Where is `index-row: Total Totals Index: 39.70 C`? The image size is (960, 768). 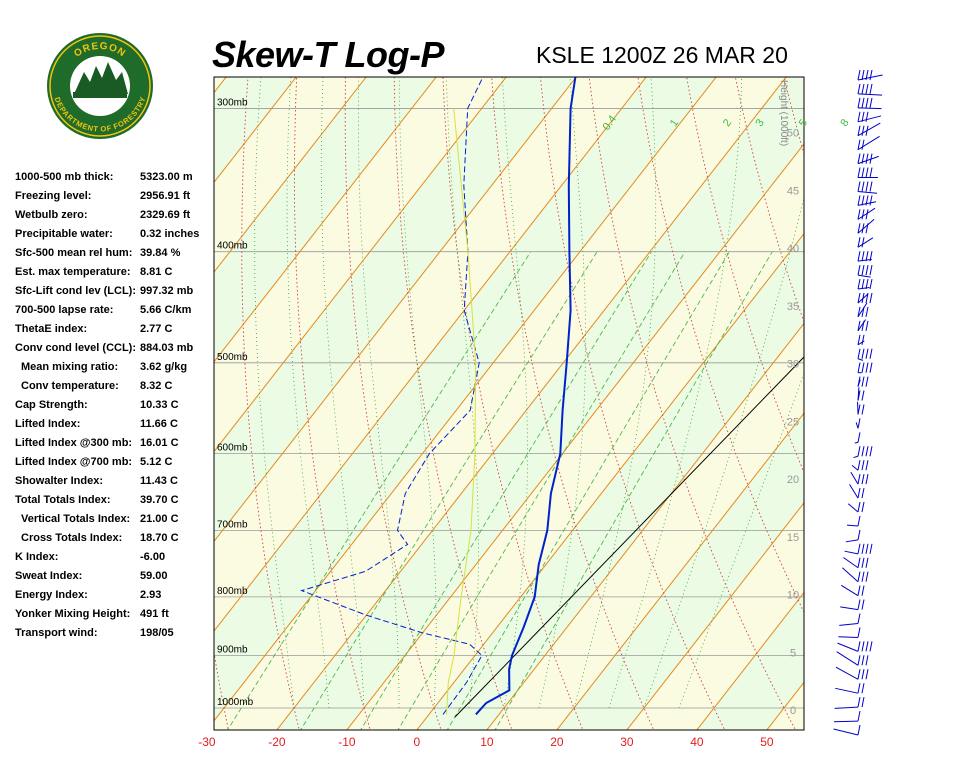
index-row: Total Totals Index: 39.70 C is located at coordinates (115, 500).